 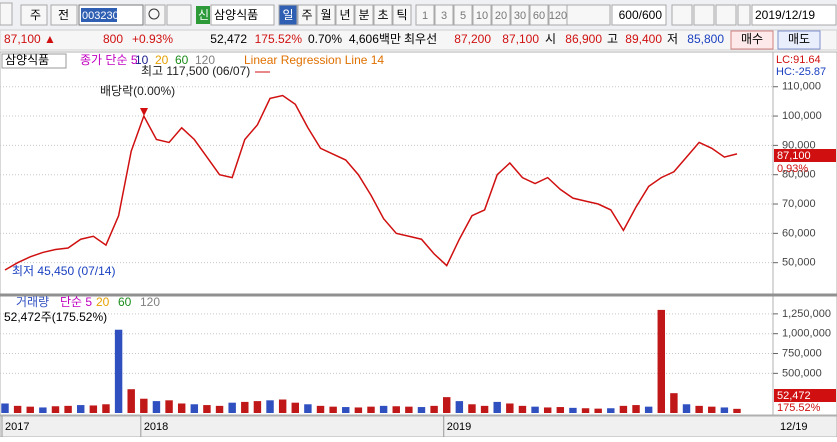 I want to click on axis-frame, so click(x=804, y=233).